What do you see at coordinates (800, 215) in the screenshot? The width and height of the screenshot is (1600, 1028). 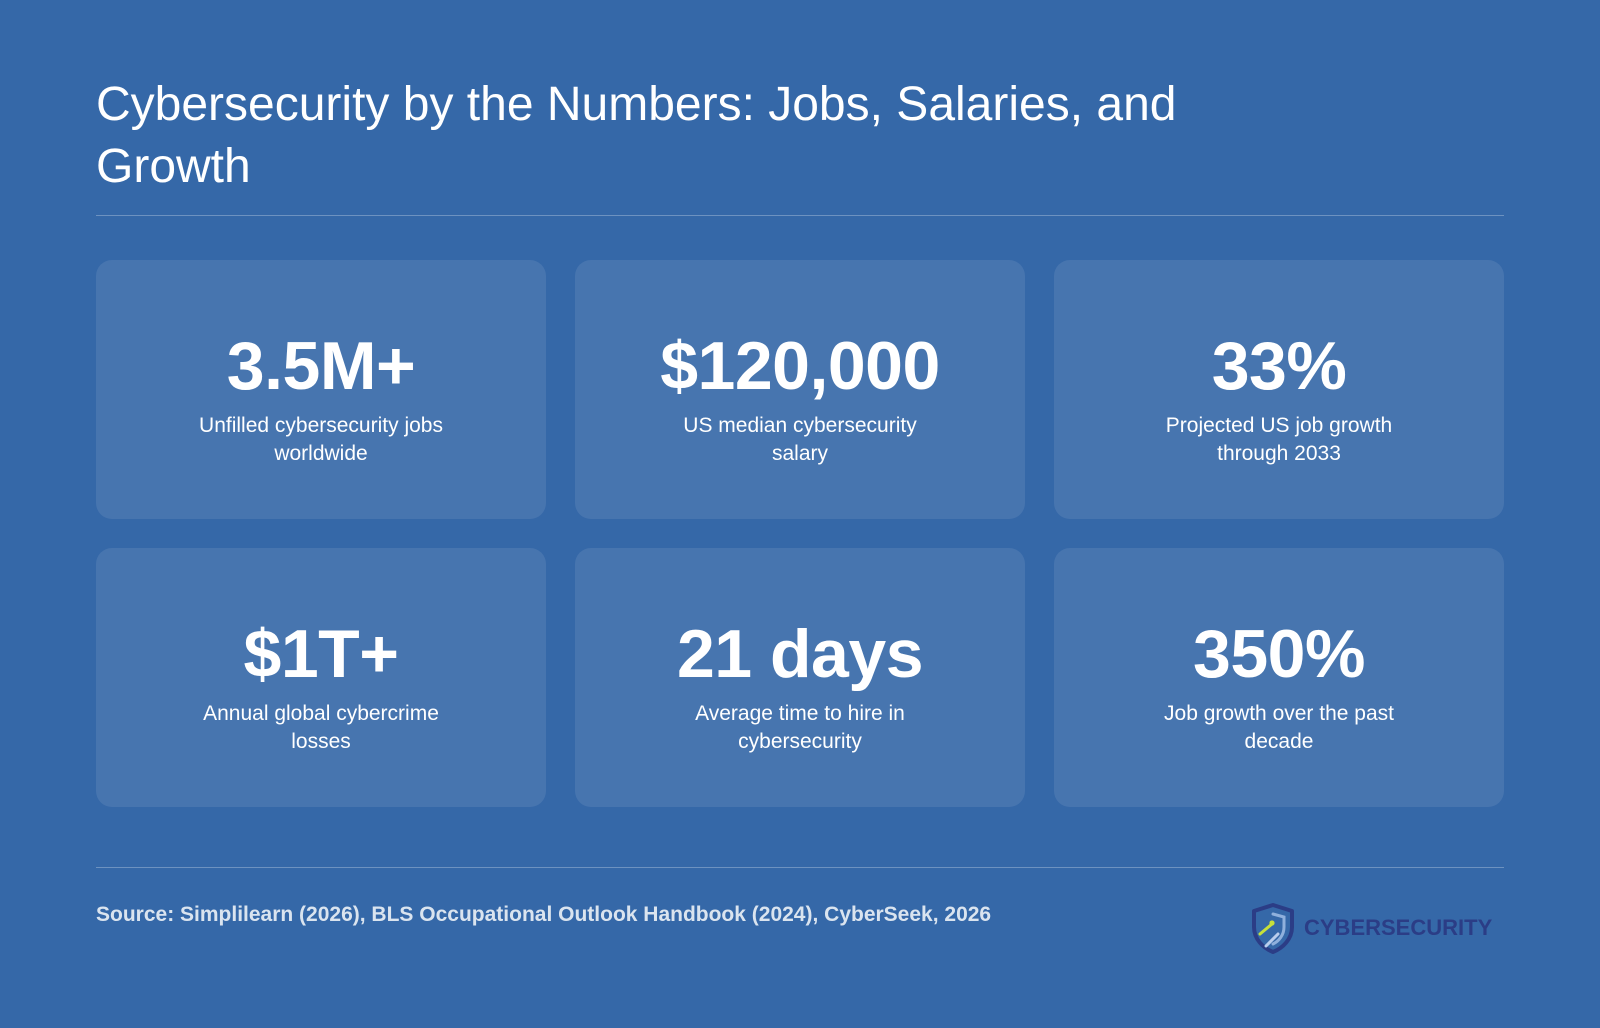 I see `top-divider` at bounding box center [800, 215].